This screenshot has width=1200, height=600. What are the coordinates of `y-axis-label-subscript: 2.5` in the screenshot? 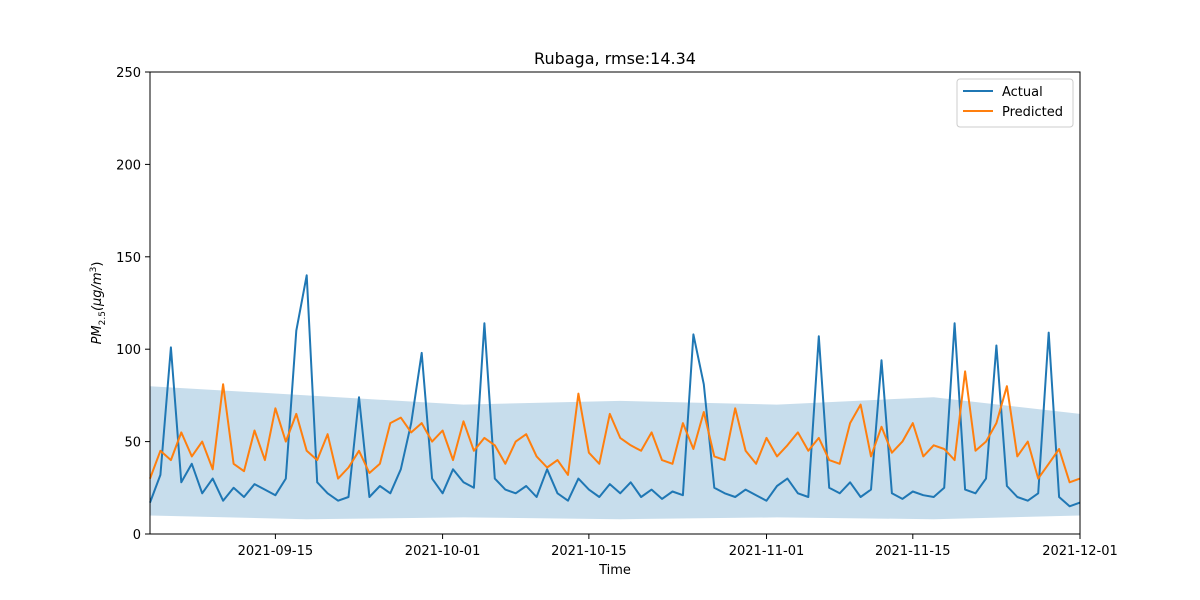 It's located at (103, 318).